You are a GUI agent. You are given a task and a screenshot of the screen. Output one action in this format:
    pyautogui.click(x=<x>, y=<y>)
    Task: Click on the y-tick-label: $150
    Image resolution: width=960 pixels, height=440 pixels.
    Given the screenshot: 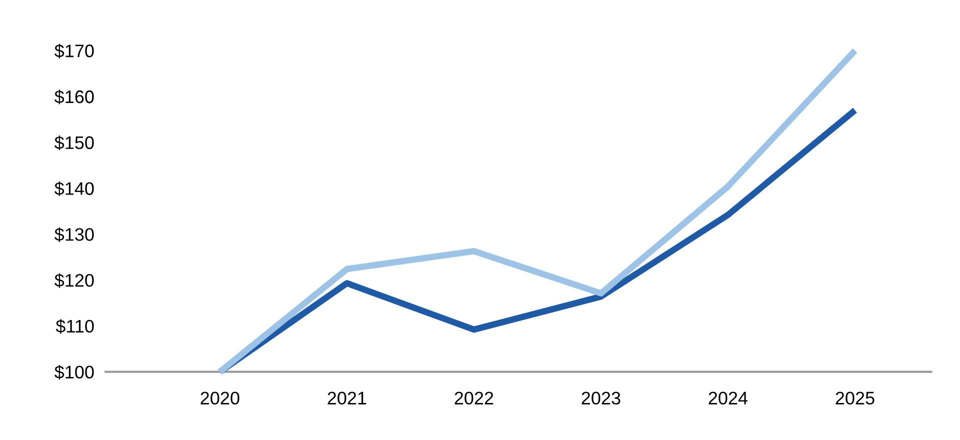 What is the action you would take?
    pyautogui.click(x=74, y=143)
    